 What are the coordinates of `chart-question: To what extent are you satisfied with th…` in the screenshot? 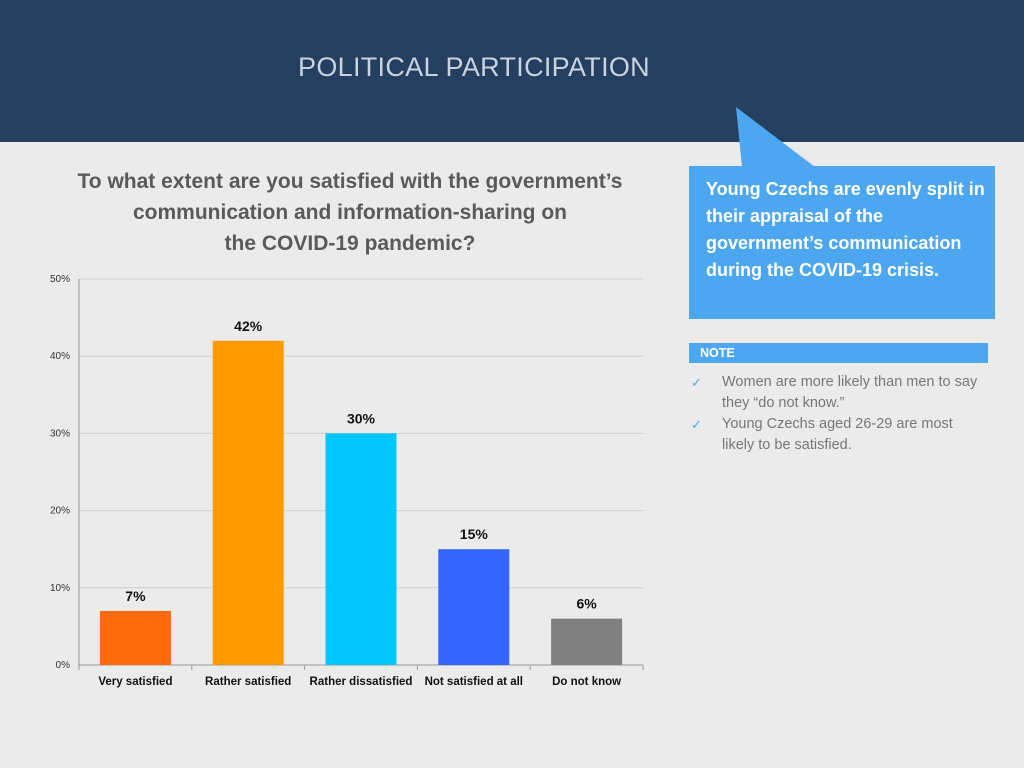 It's located at (350, 212).